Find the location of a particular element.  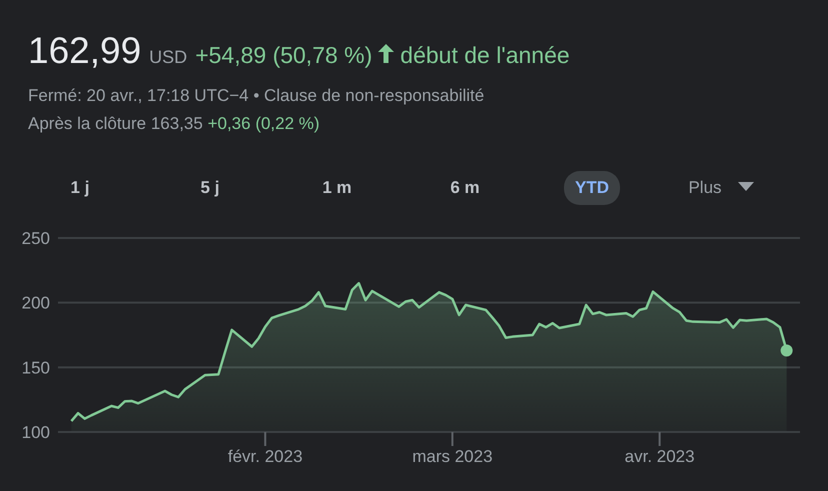

x-tick-label: févr. 2023 is located at coordinates (265, 456).